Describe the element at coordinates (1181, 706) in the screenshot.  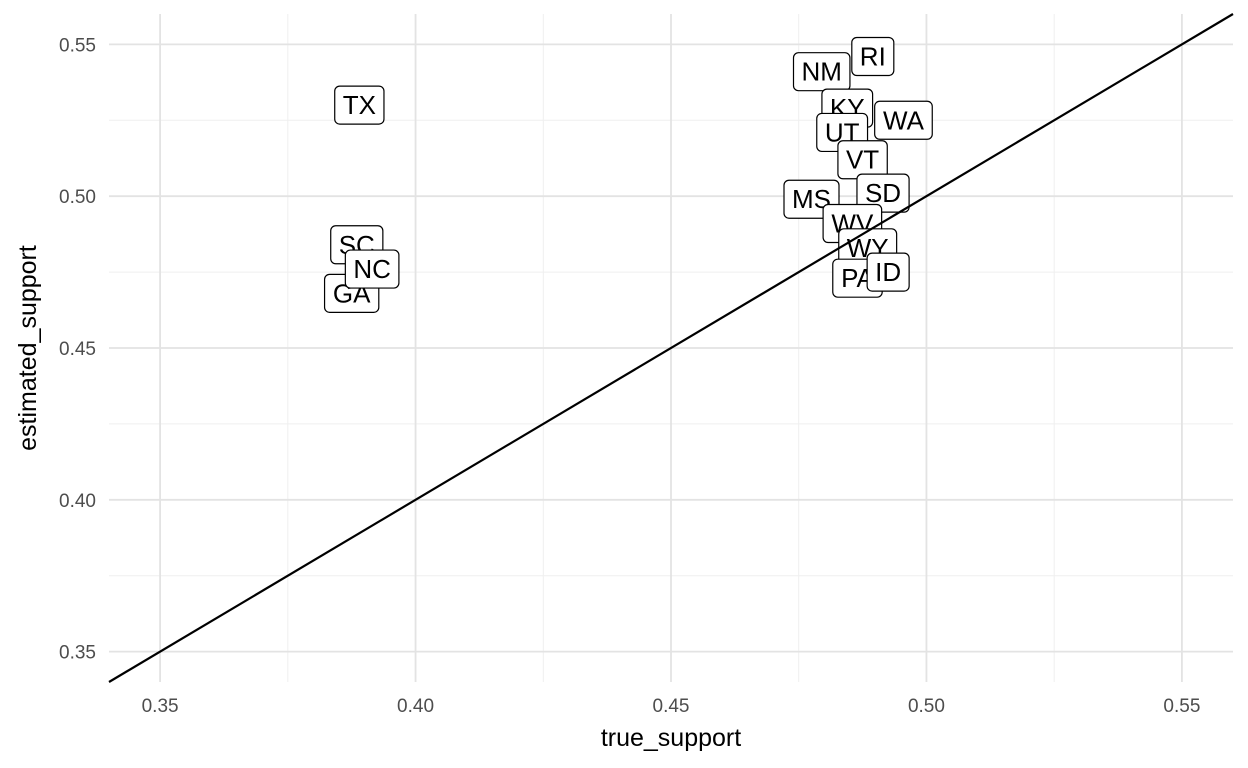
I see `x-tick-label: 0.55` at that location.